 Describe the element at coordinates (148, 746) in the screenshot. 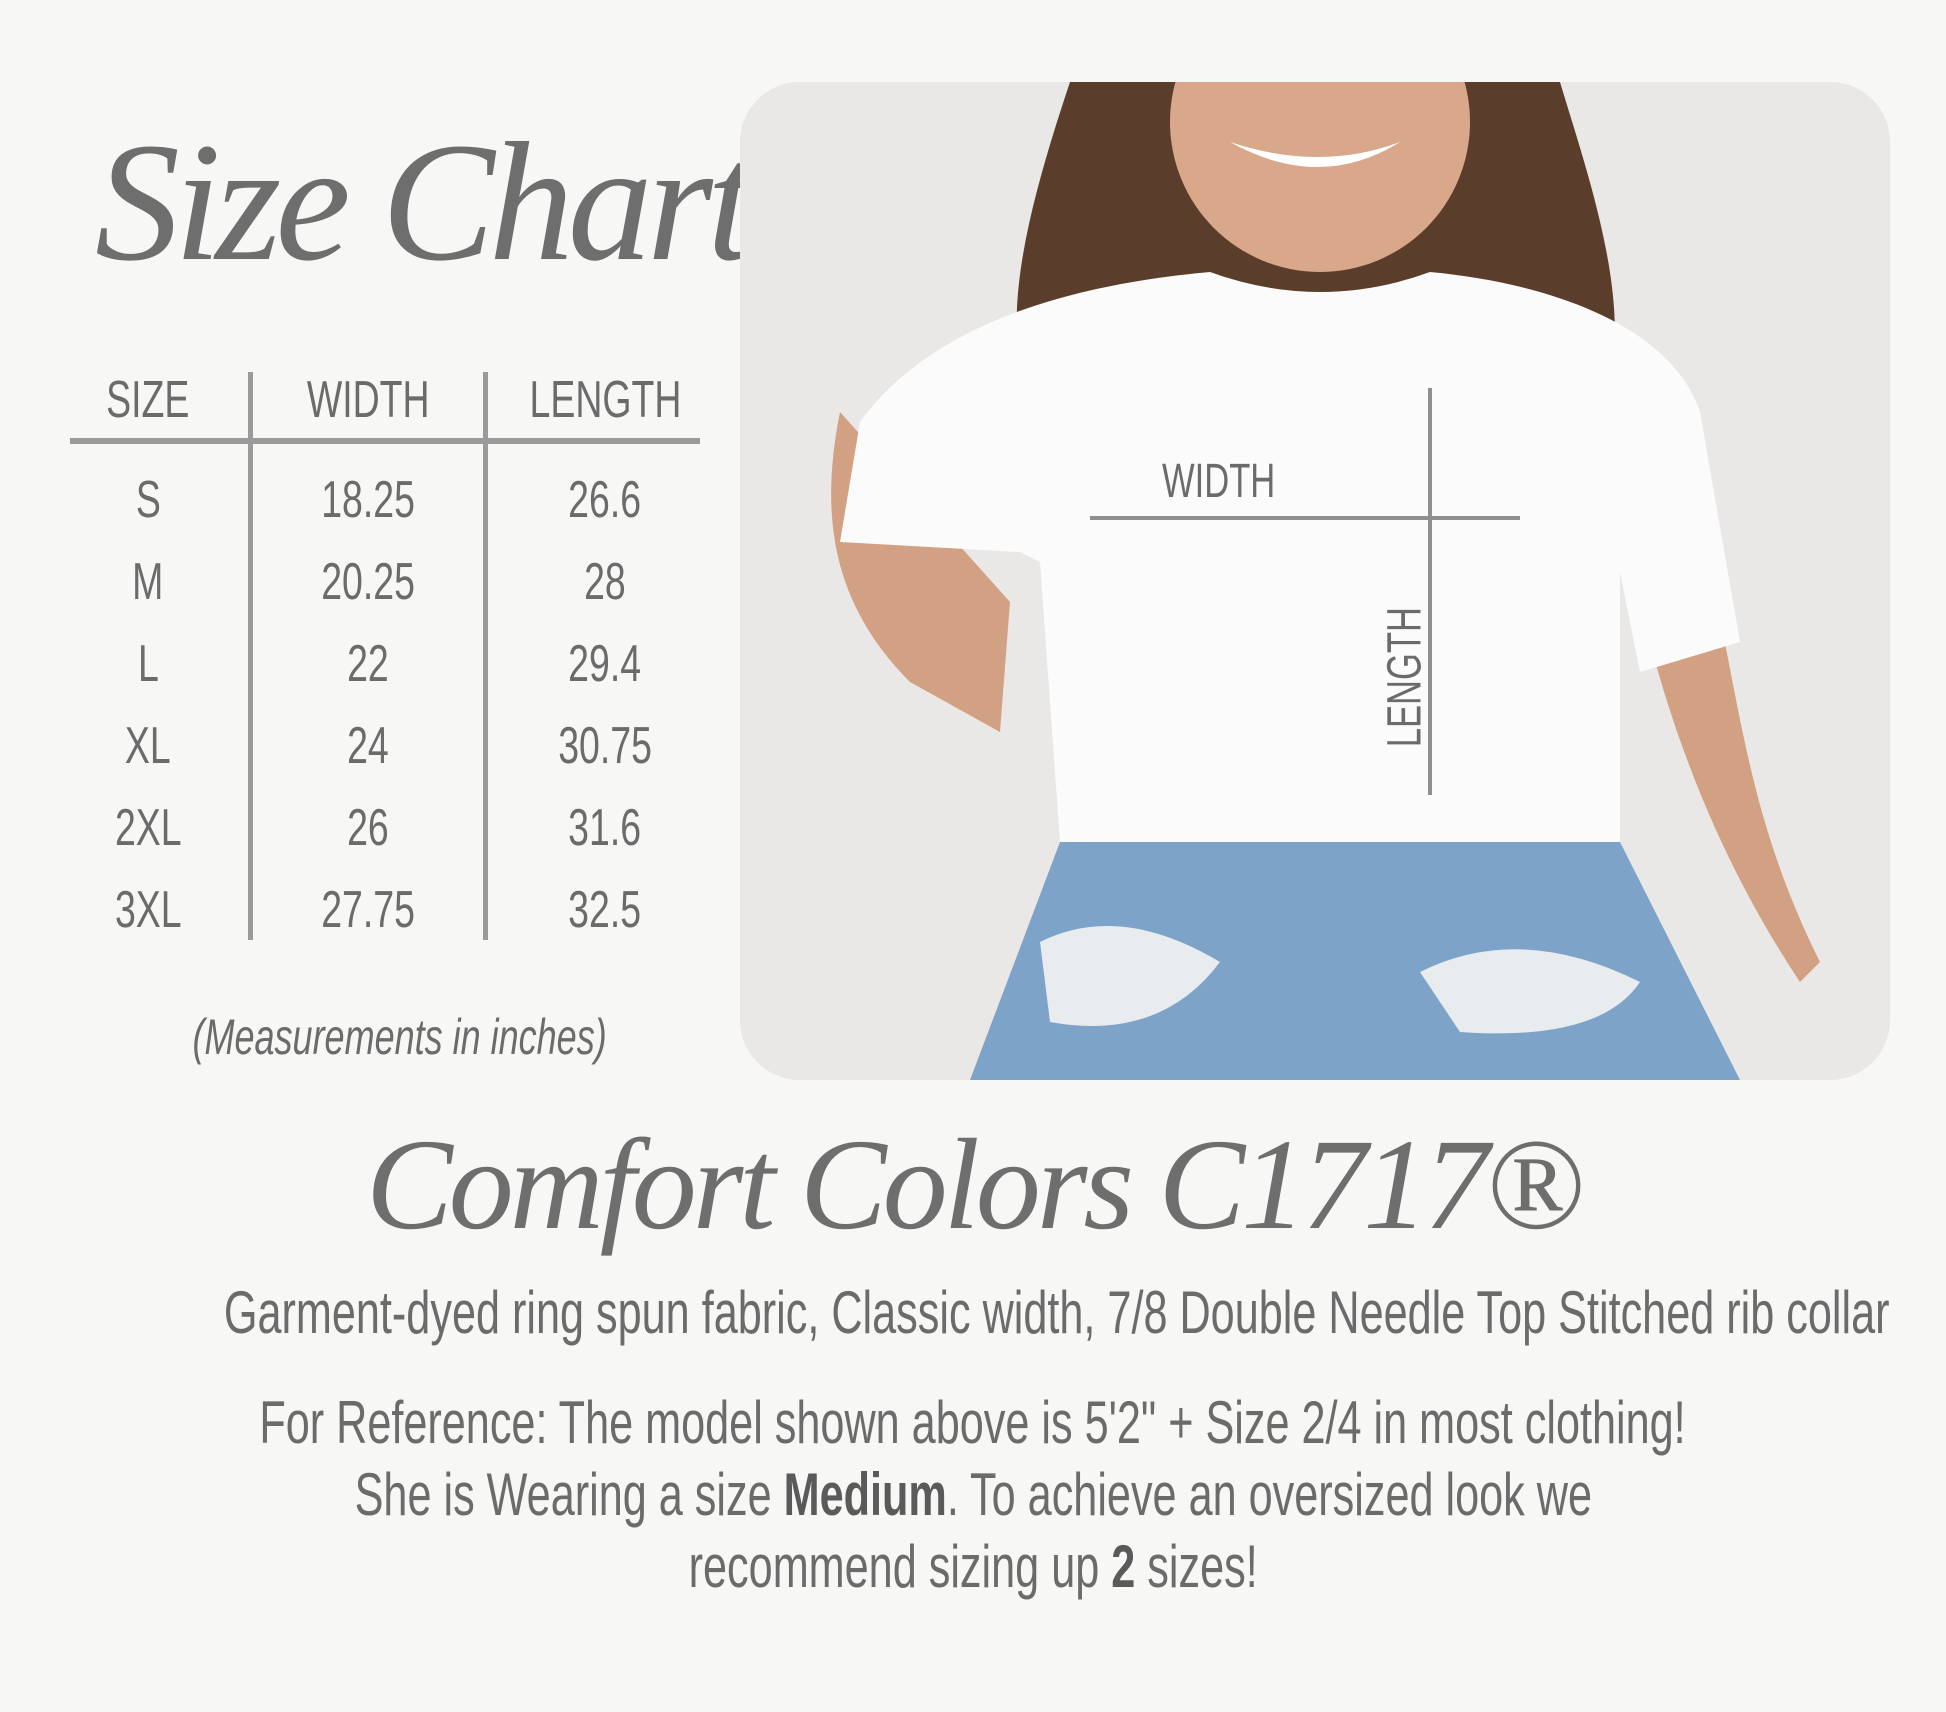

I see `cell-size: XL` at that location.